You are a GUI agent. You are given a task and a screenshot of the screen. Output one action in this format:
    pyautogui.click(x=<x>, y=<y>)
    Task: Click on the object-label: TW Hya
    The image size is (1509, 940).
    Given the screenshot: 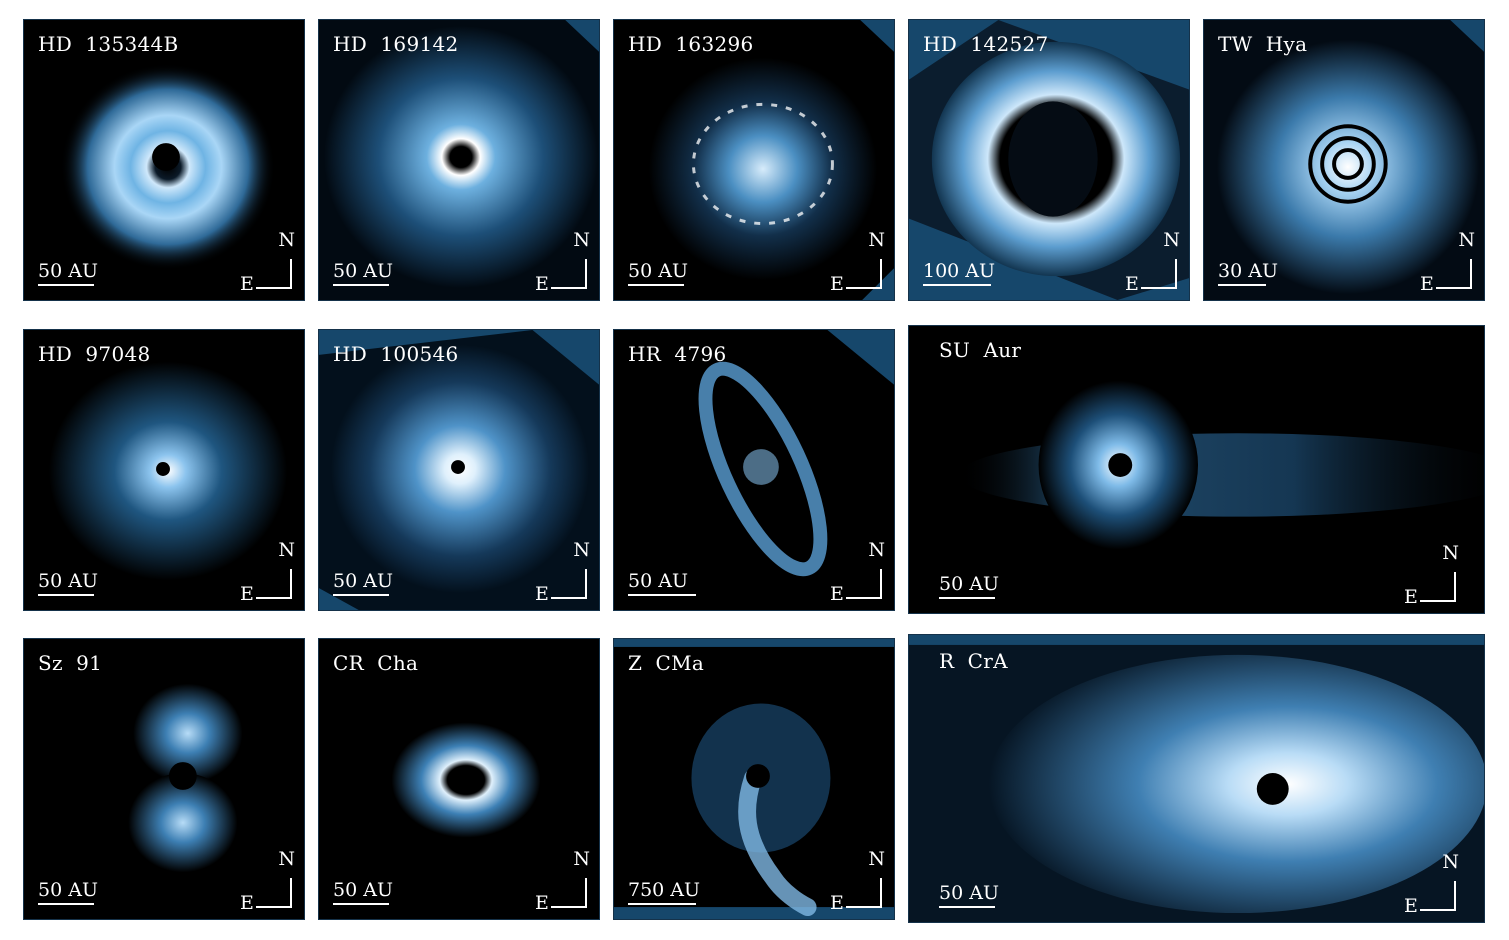 What is the action you would take?
    pyautogui.click(x=1263, y=44)
    